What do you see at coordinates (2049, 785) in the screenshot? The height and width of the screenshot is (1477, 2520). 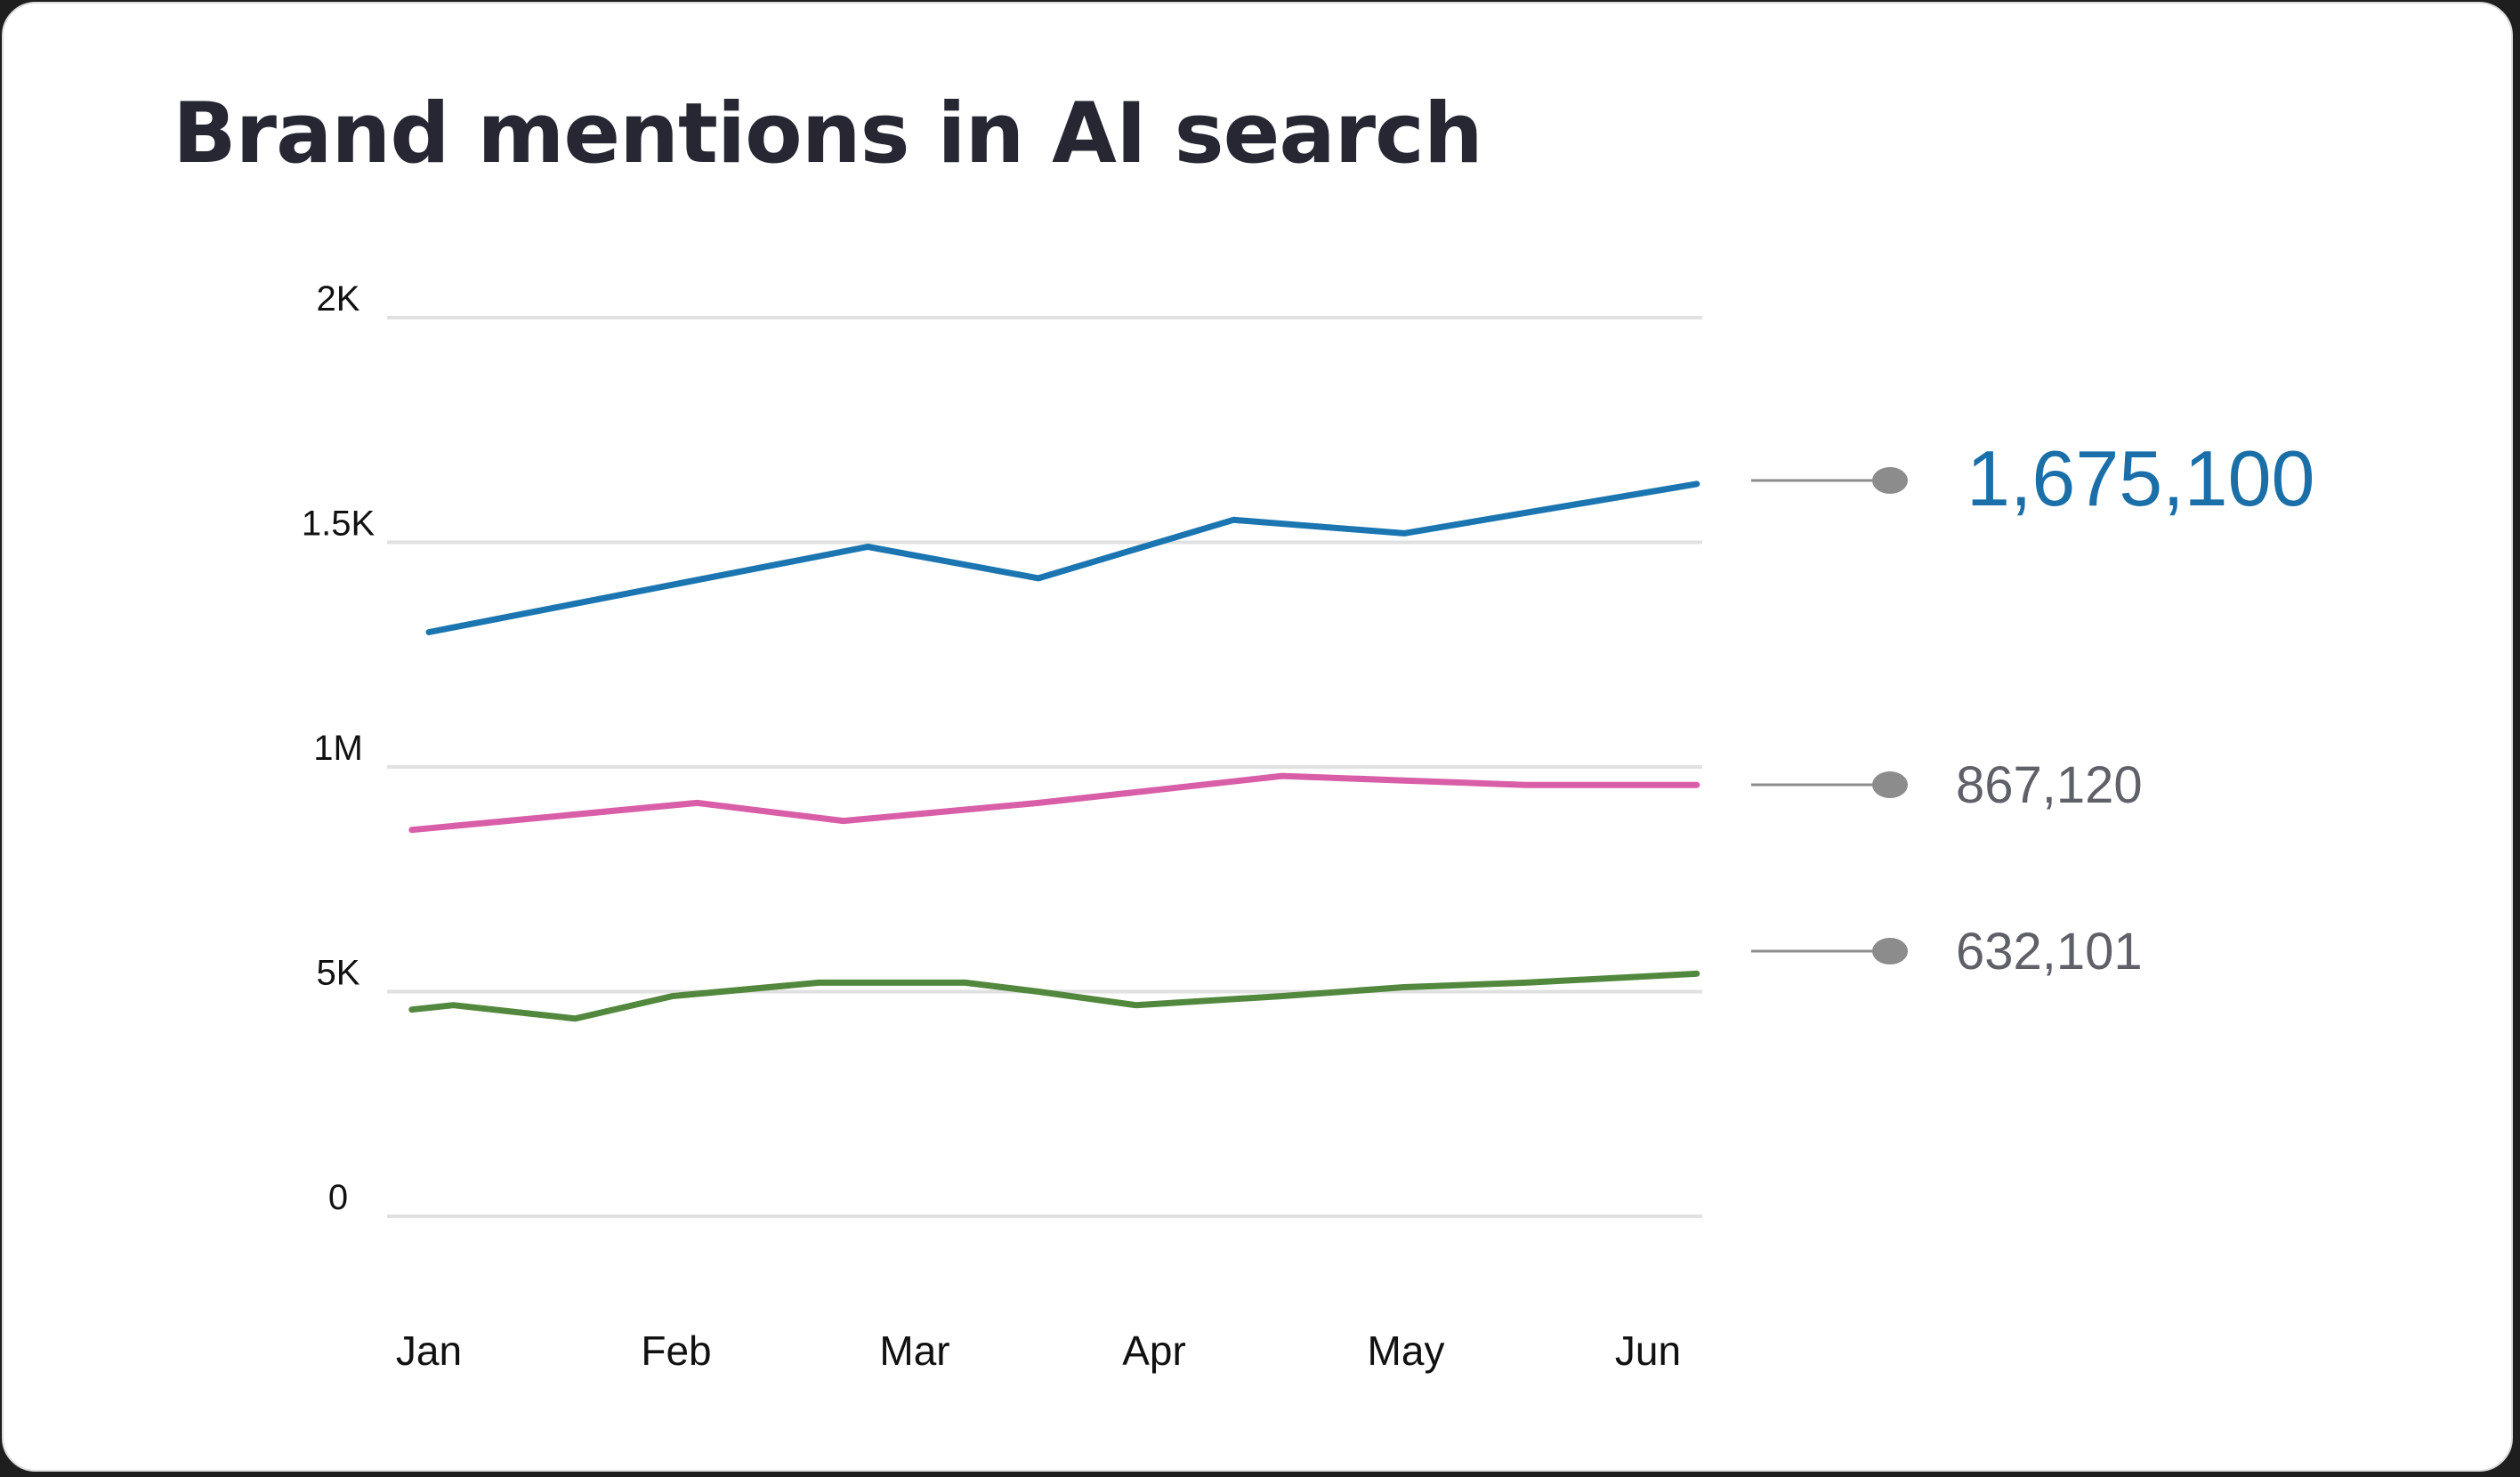 I see `series-end-value: 867,120` at bounding box center [2049, 785].